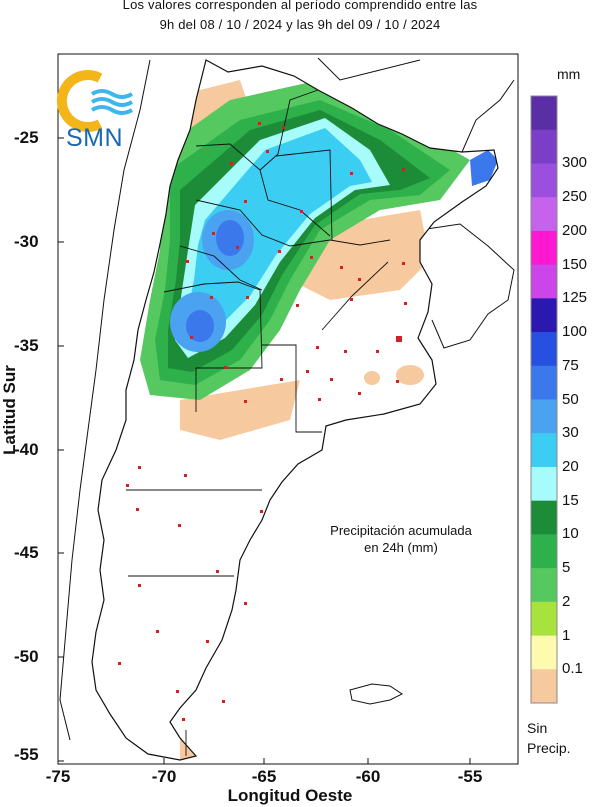 Image resolution: width=600 pixels, height=807 pixels. Describe the element at coordinates (570, 534) in the screenshot. I see `legend-level-label: 10` at that location.